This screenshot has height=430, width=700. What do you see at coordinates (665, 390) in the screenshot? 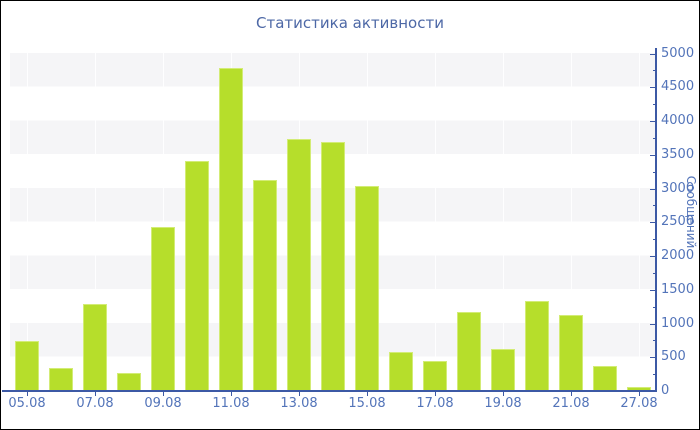
I see `y-tick-label: 0` at bounding box center [665, 390].